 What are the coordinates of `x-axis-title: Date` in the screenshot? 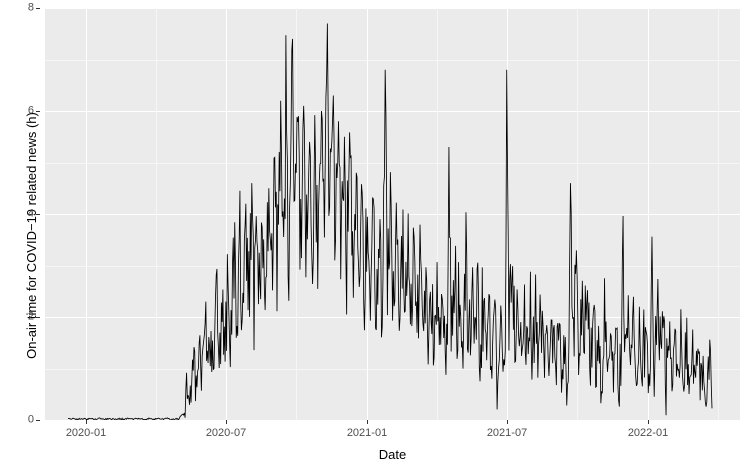 It's located at (392, 454).